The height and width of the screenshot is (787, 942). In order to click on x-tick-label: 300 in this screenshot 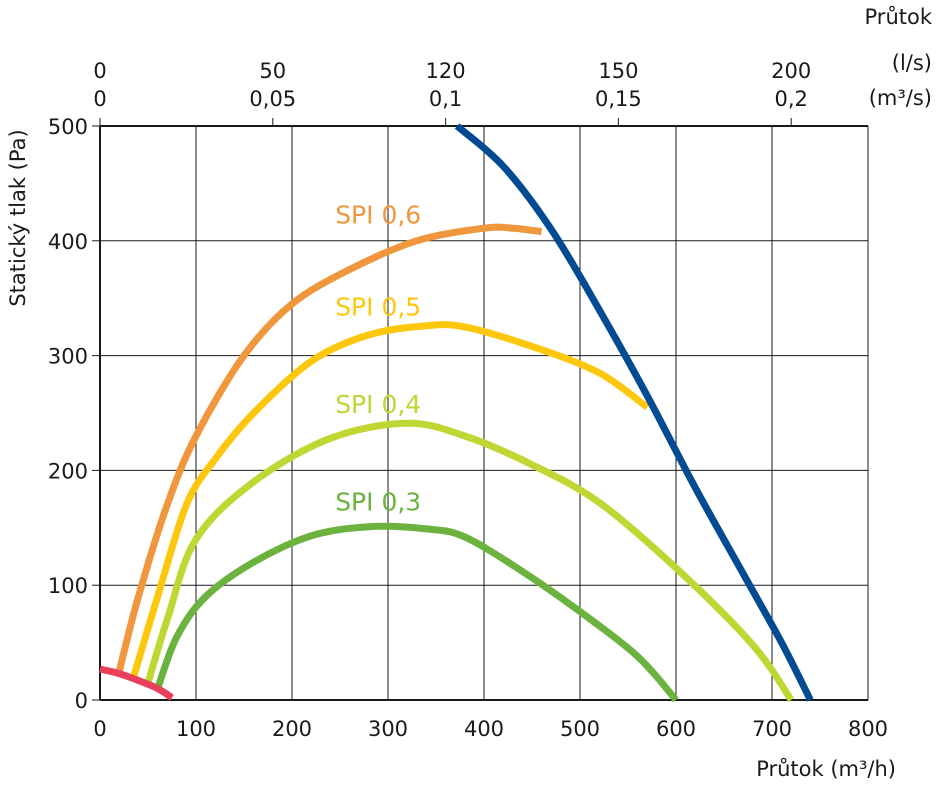, I will do `click(388, 729)`.